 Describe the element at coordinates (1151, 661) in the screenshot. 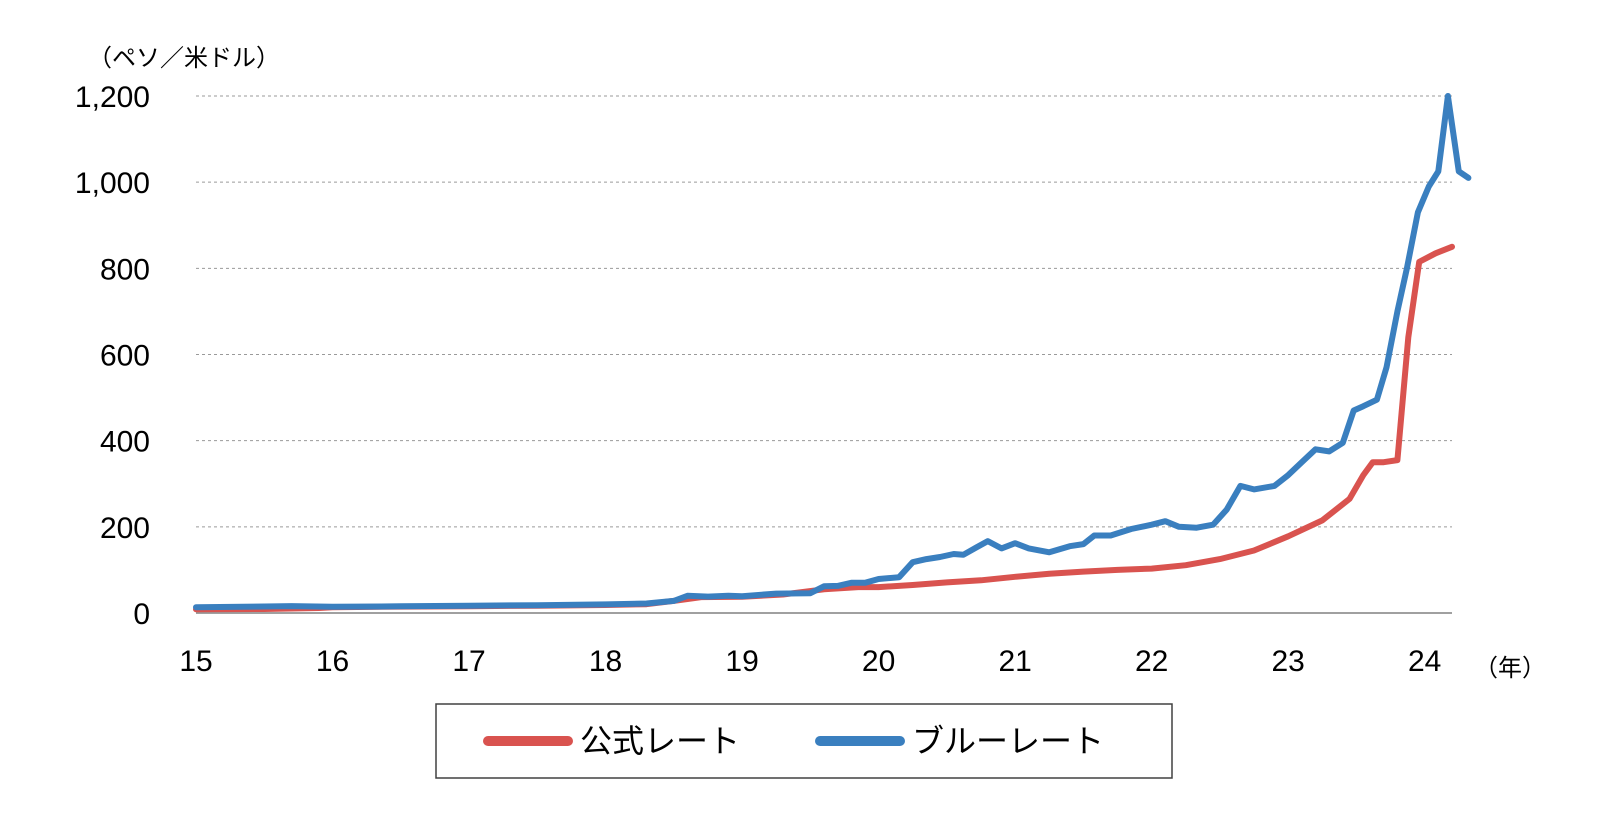

I see `x-tick-label: 22` at that location.